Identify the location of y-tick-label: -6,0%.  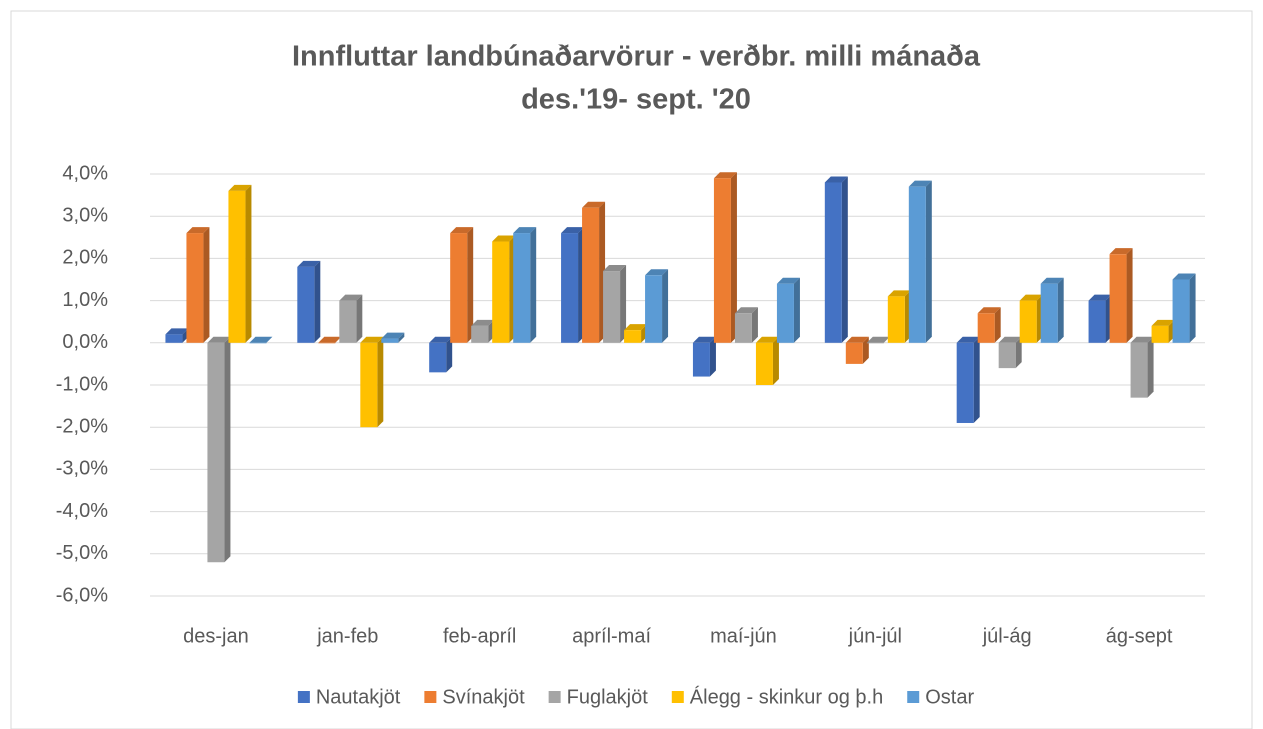
(82, 595).